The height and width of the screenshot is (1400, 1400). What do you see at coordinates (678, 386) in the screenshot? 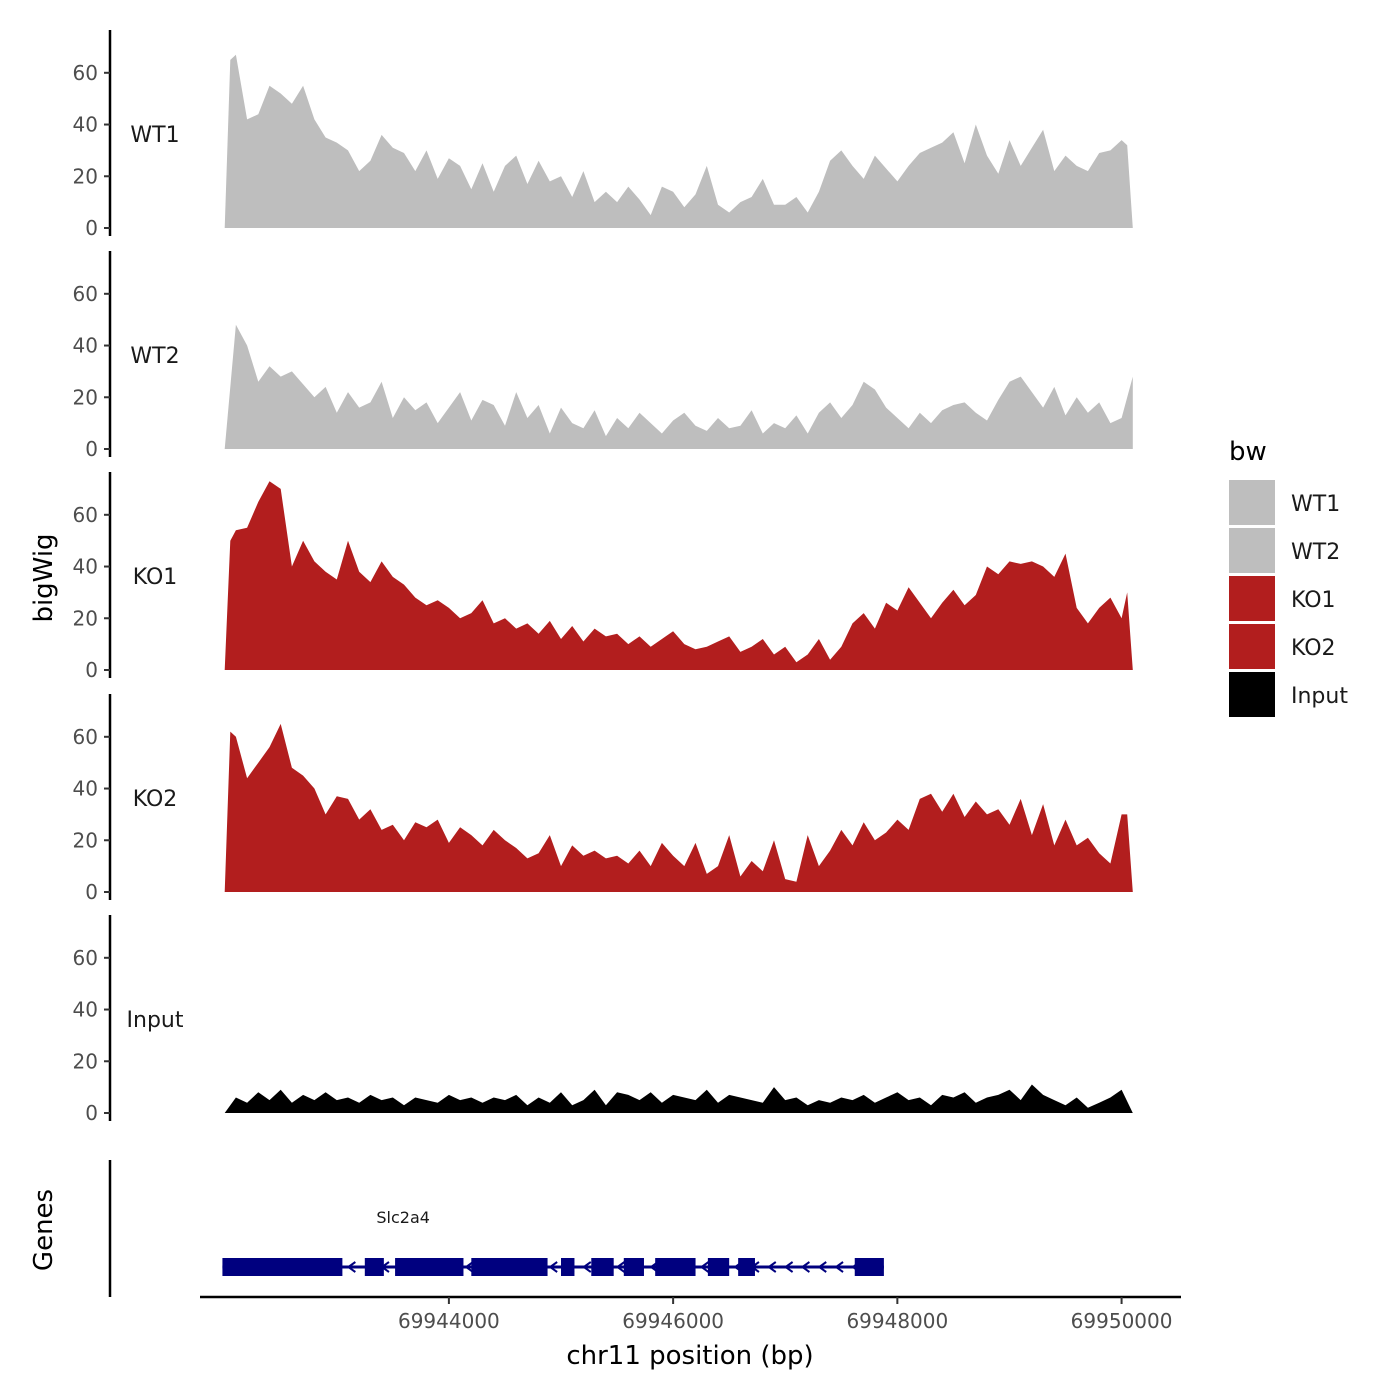
I see `area-wt2` at bounding box center [678, 386].